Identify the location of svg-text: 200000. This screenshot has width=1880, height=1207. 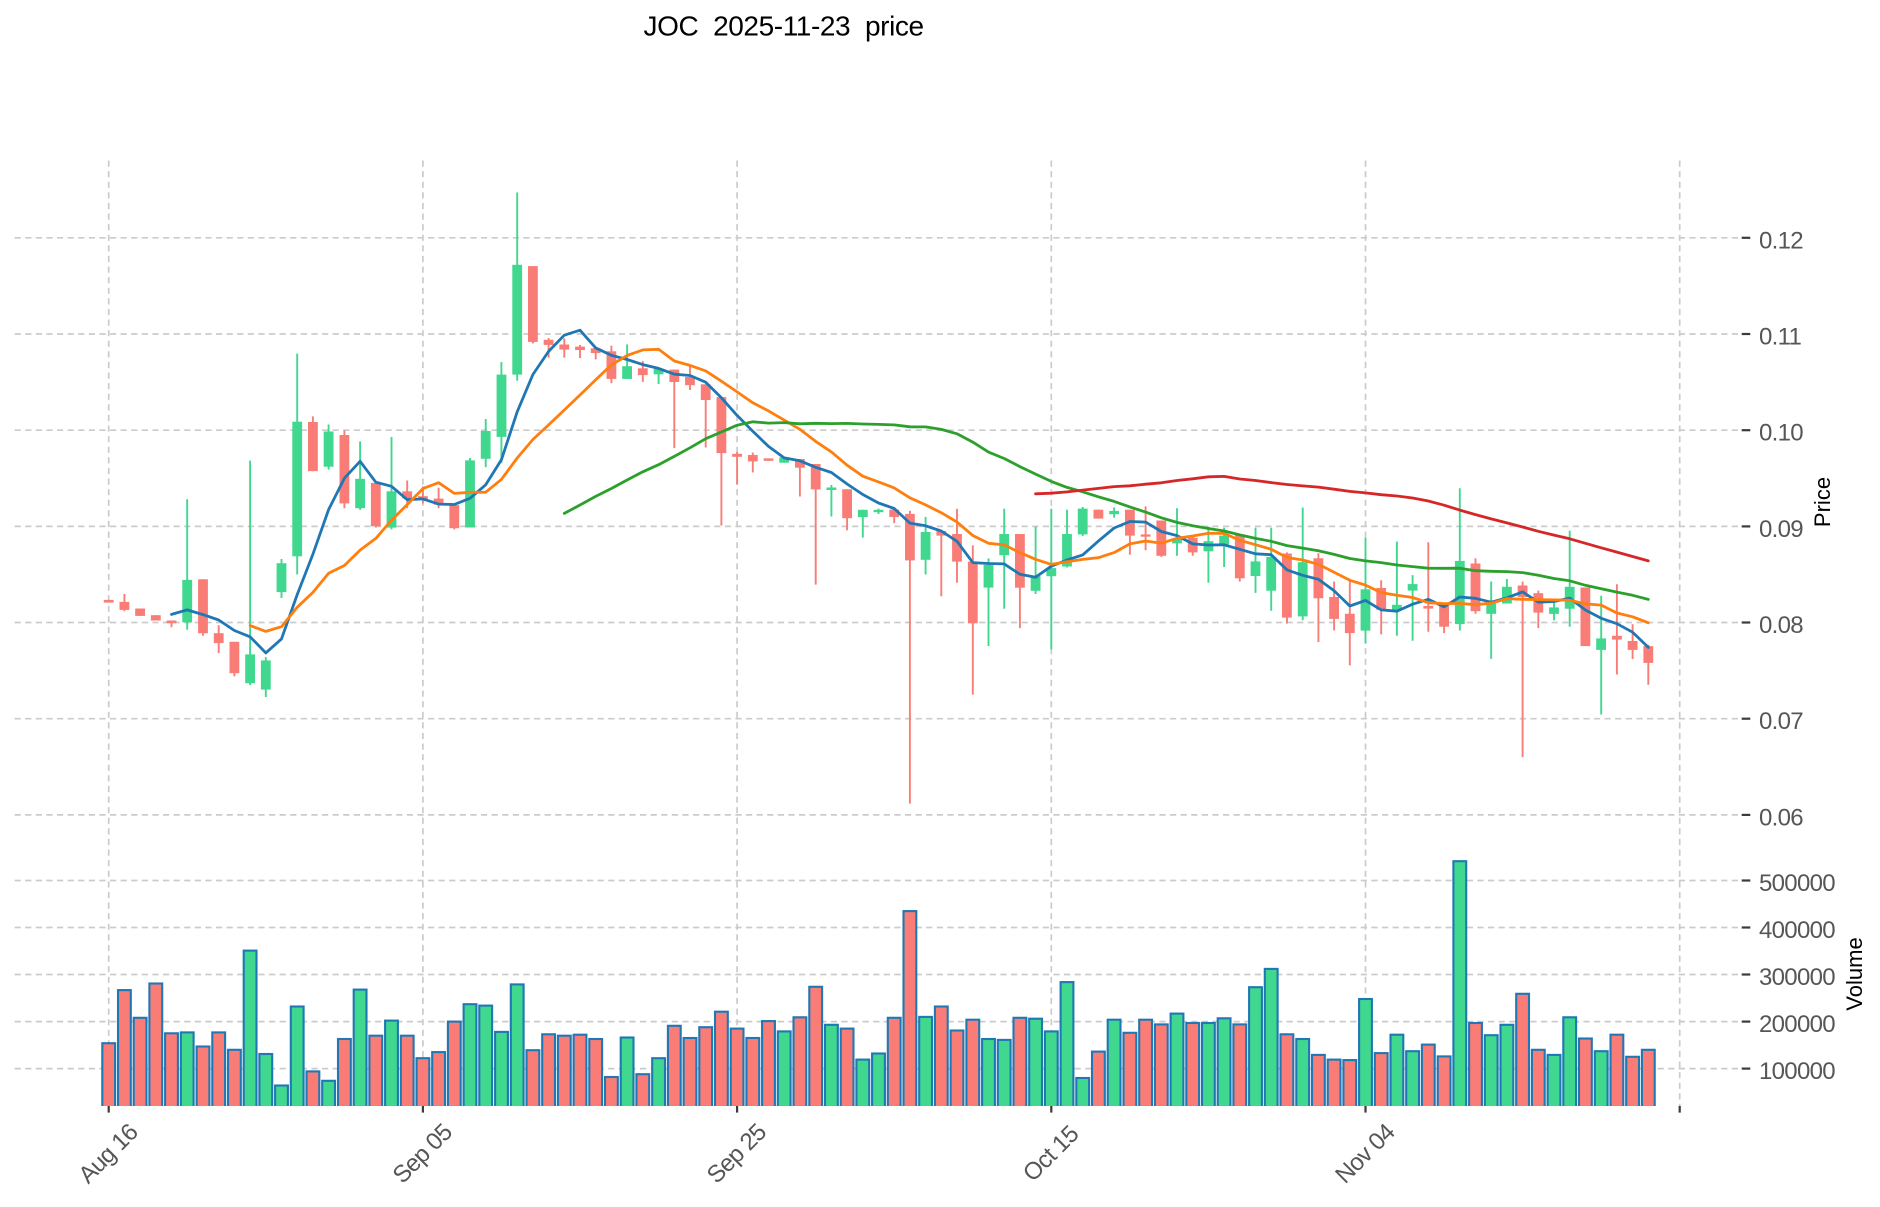
(1797, 1024).